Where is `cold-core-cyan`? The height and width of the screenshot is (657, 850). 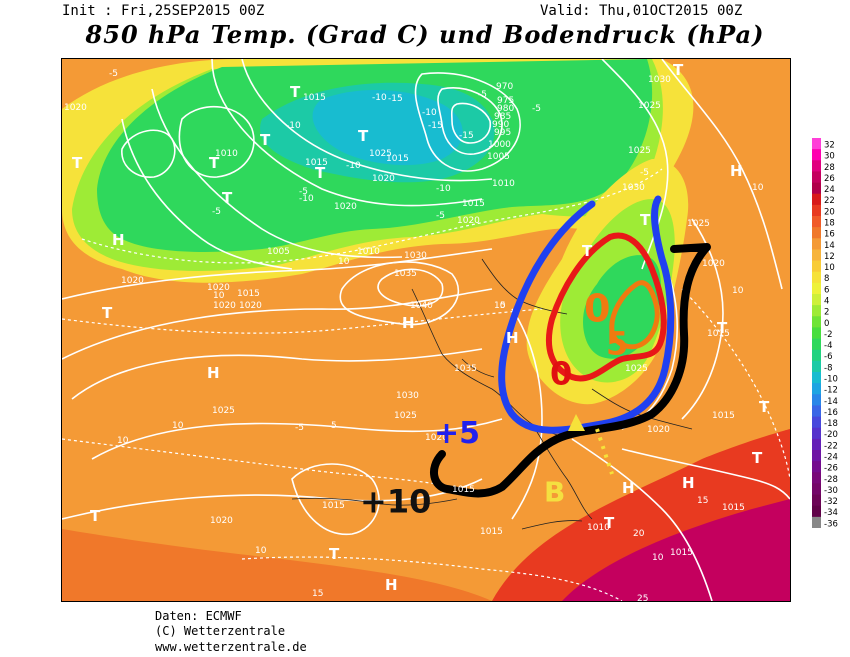
cold-core-cyan is located at coordinates (387, 127).